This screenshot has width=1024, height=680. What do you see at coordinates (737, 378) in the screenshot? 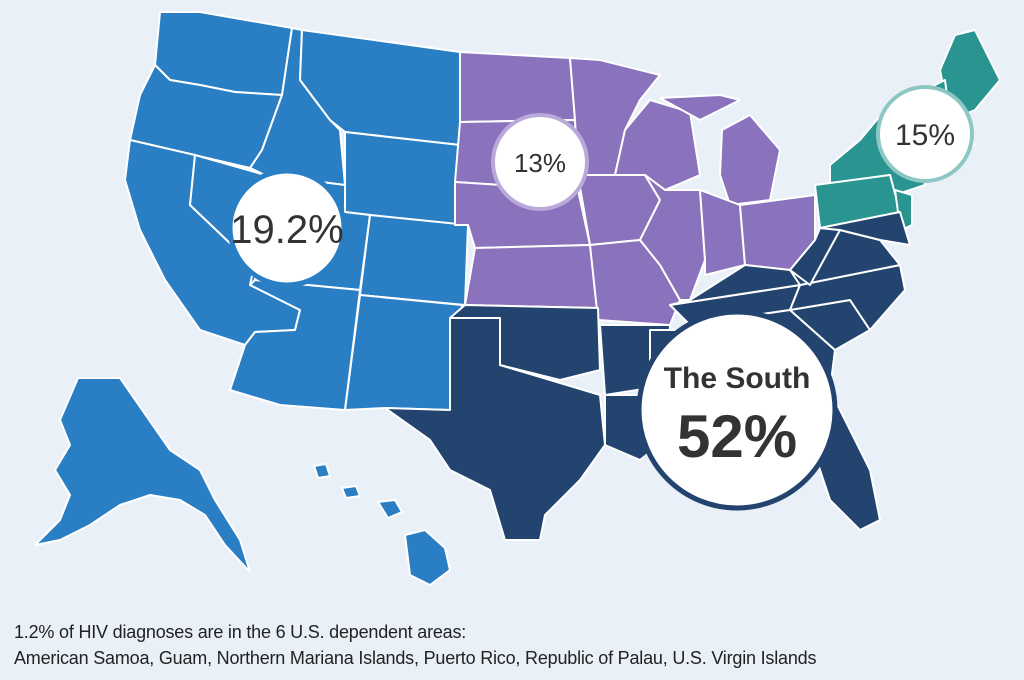
I see `south-region-name: The South` at bounding box center [737, 378].